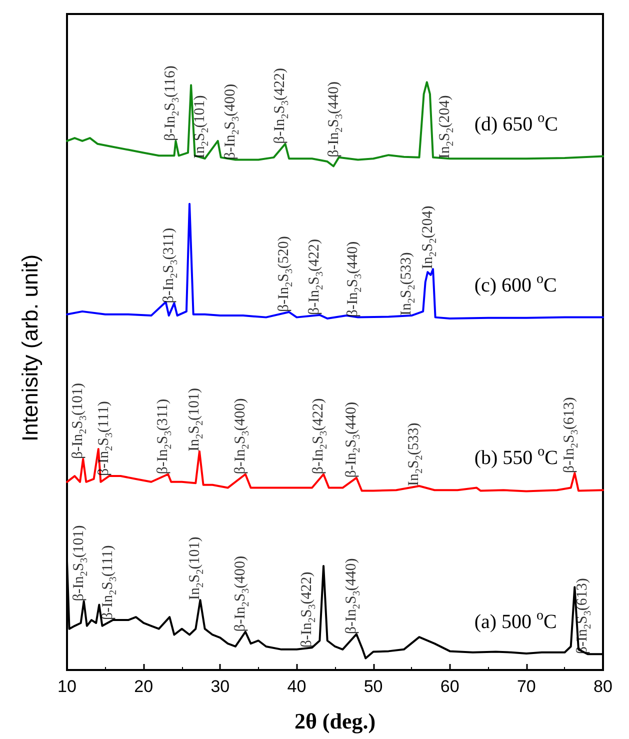 The height and width of the screenshot is (739, 629). Describe the element at coordinates (603, 686) in the screenshot. I see `x-tick-label: 80` at that location.